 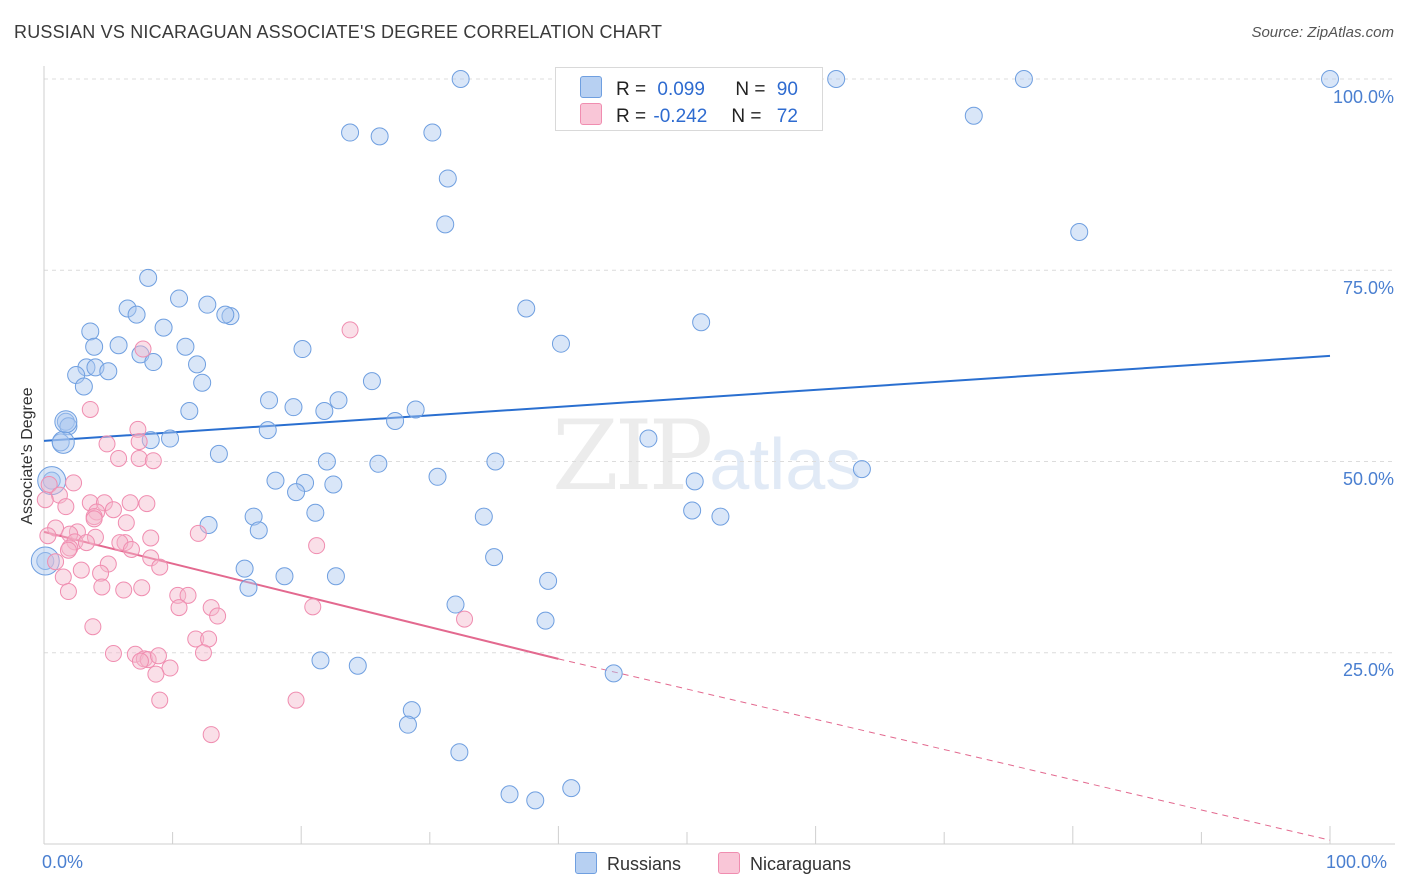 I want to click on watermark-atlas: atlas, so click(x=785, y=465).